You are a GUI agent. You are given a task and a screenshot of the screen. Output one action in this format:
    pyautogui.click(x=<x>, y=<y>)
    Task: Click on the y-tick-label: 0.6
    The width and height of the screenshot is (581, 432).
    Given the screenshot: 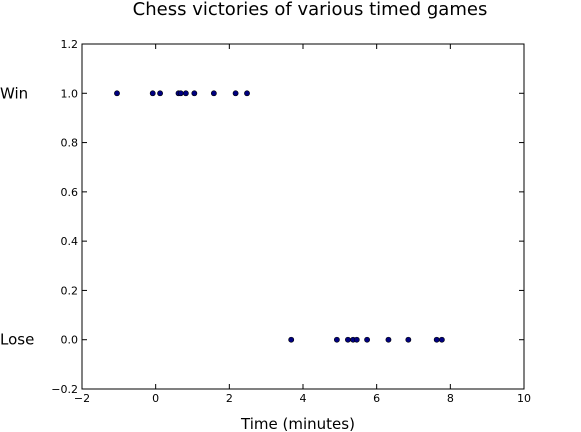 What is the action you would take?
    pyautogui.click(x=70, y=192)
    